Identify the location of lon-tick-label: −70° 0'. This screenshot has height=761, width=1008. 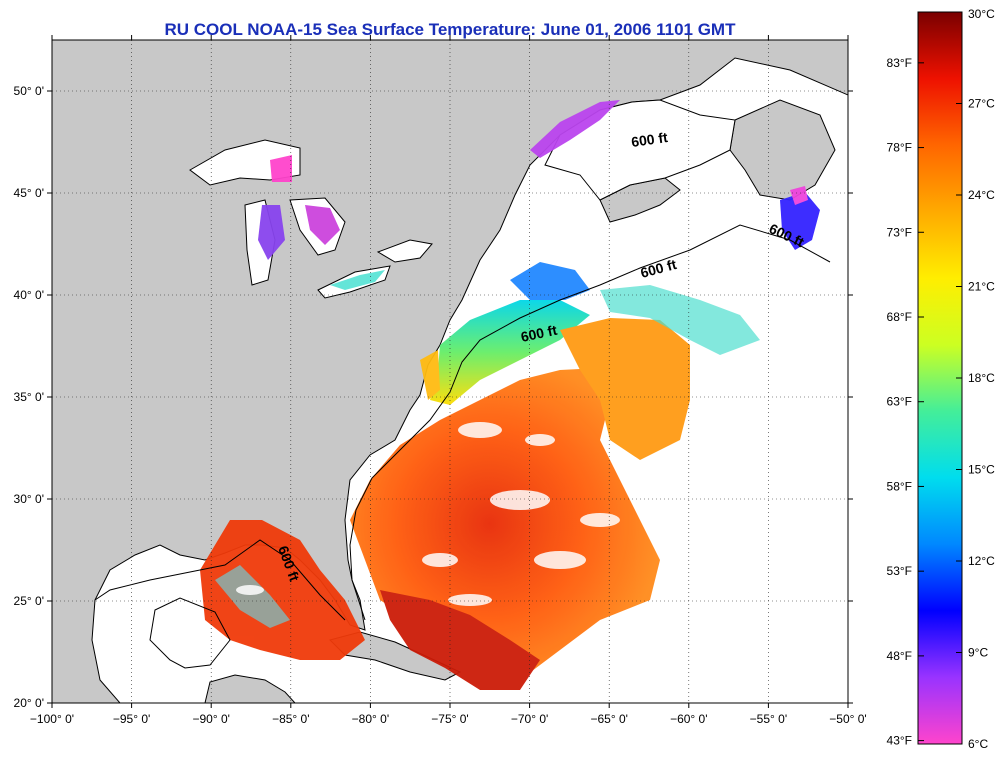
(529, 719).